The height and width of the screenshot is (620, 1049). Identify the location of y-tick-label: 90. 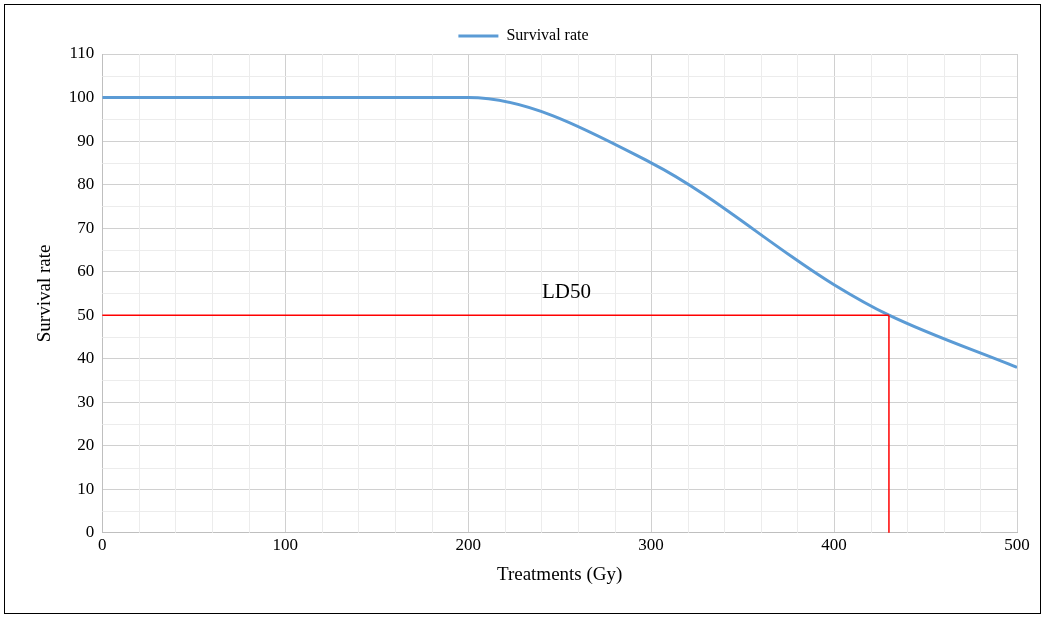
(86, 140).